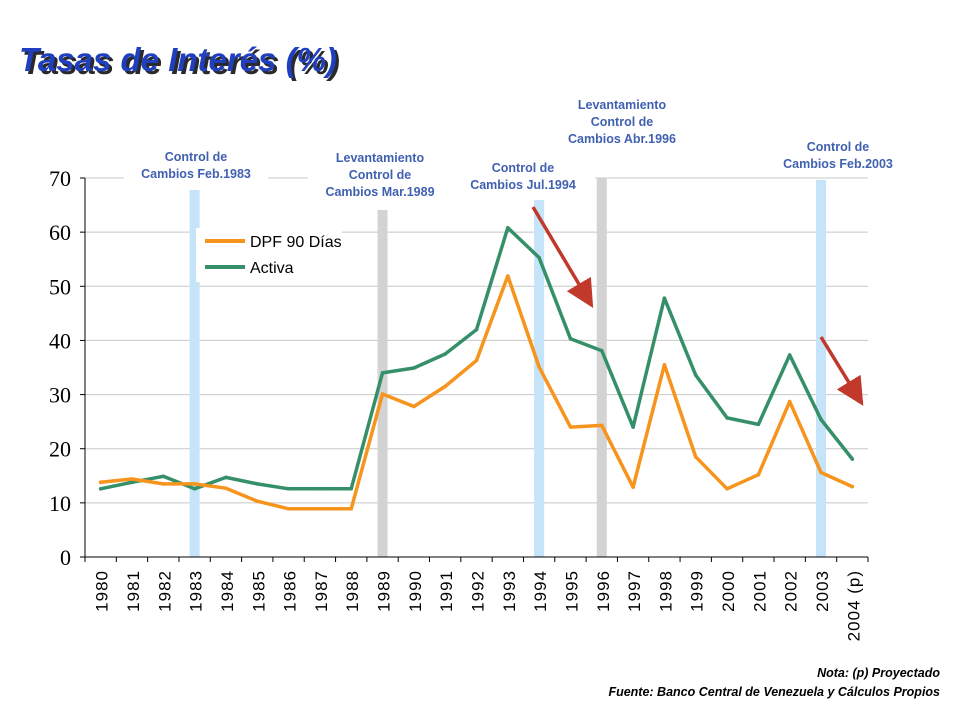 Image resolution: width=960 pixels, height=720 pixels. What do you see at coordinates (446, 591) in the screenshot?
I see `x-tick-label: 1991` at bounding box center [446, 591].